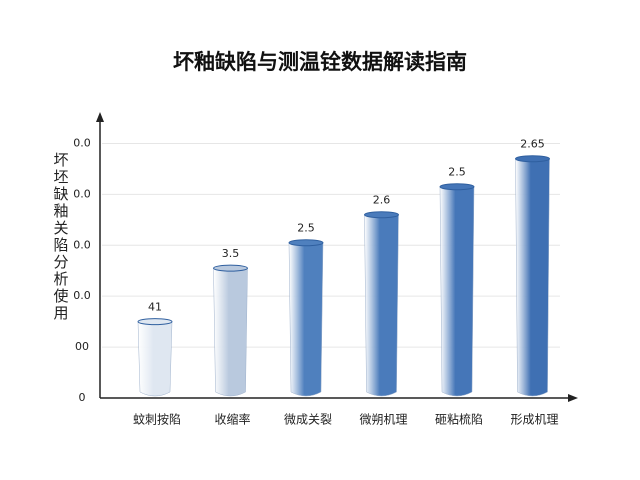 The image size is (640, 480). What do you see at coordinates (82, 346) in the screenshot?
I see `y-tick-label: 00` at bounding box center [82, 346].